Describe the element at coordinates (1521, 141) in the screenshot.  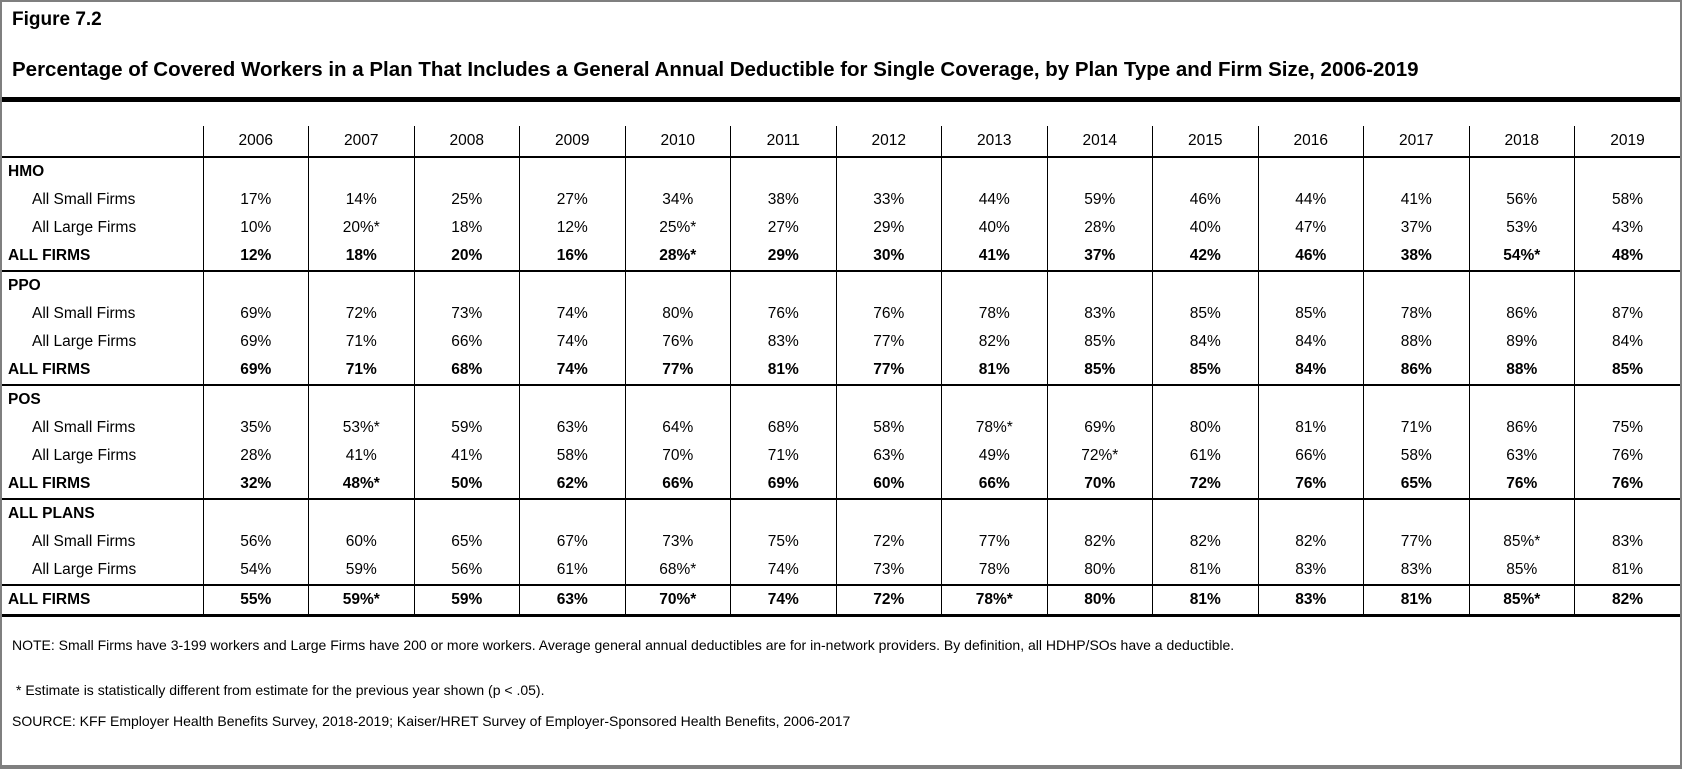
I see `year-header-2018: 2018` at that location.